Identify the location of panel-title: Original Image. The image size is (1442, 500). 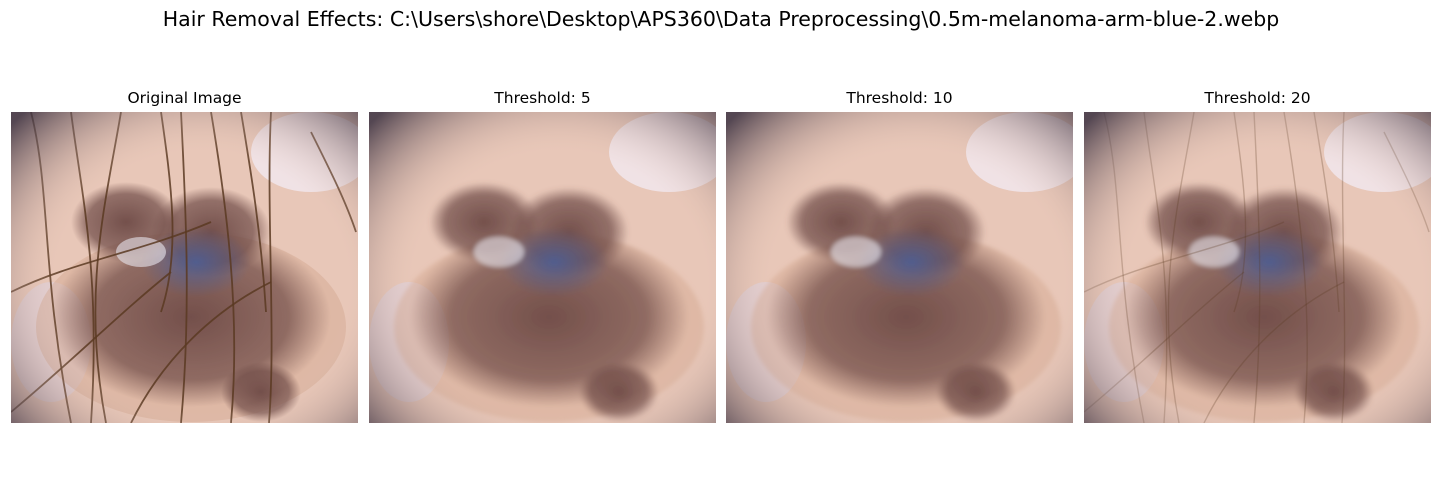
(184, 98).